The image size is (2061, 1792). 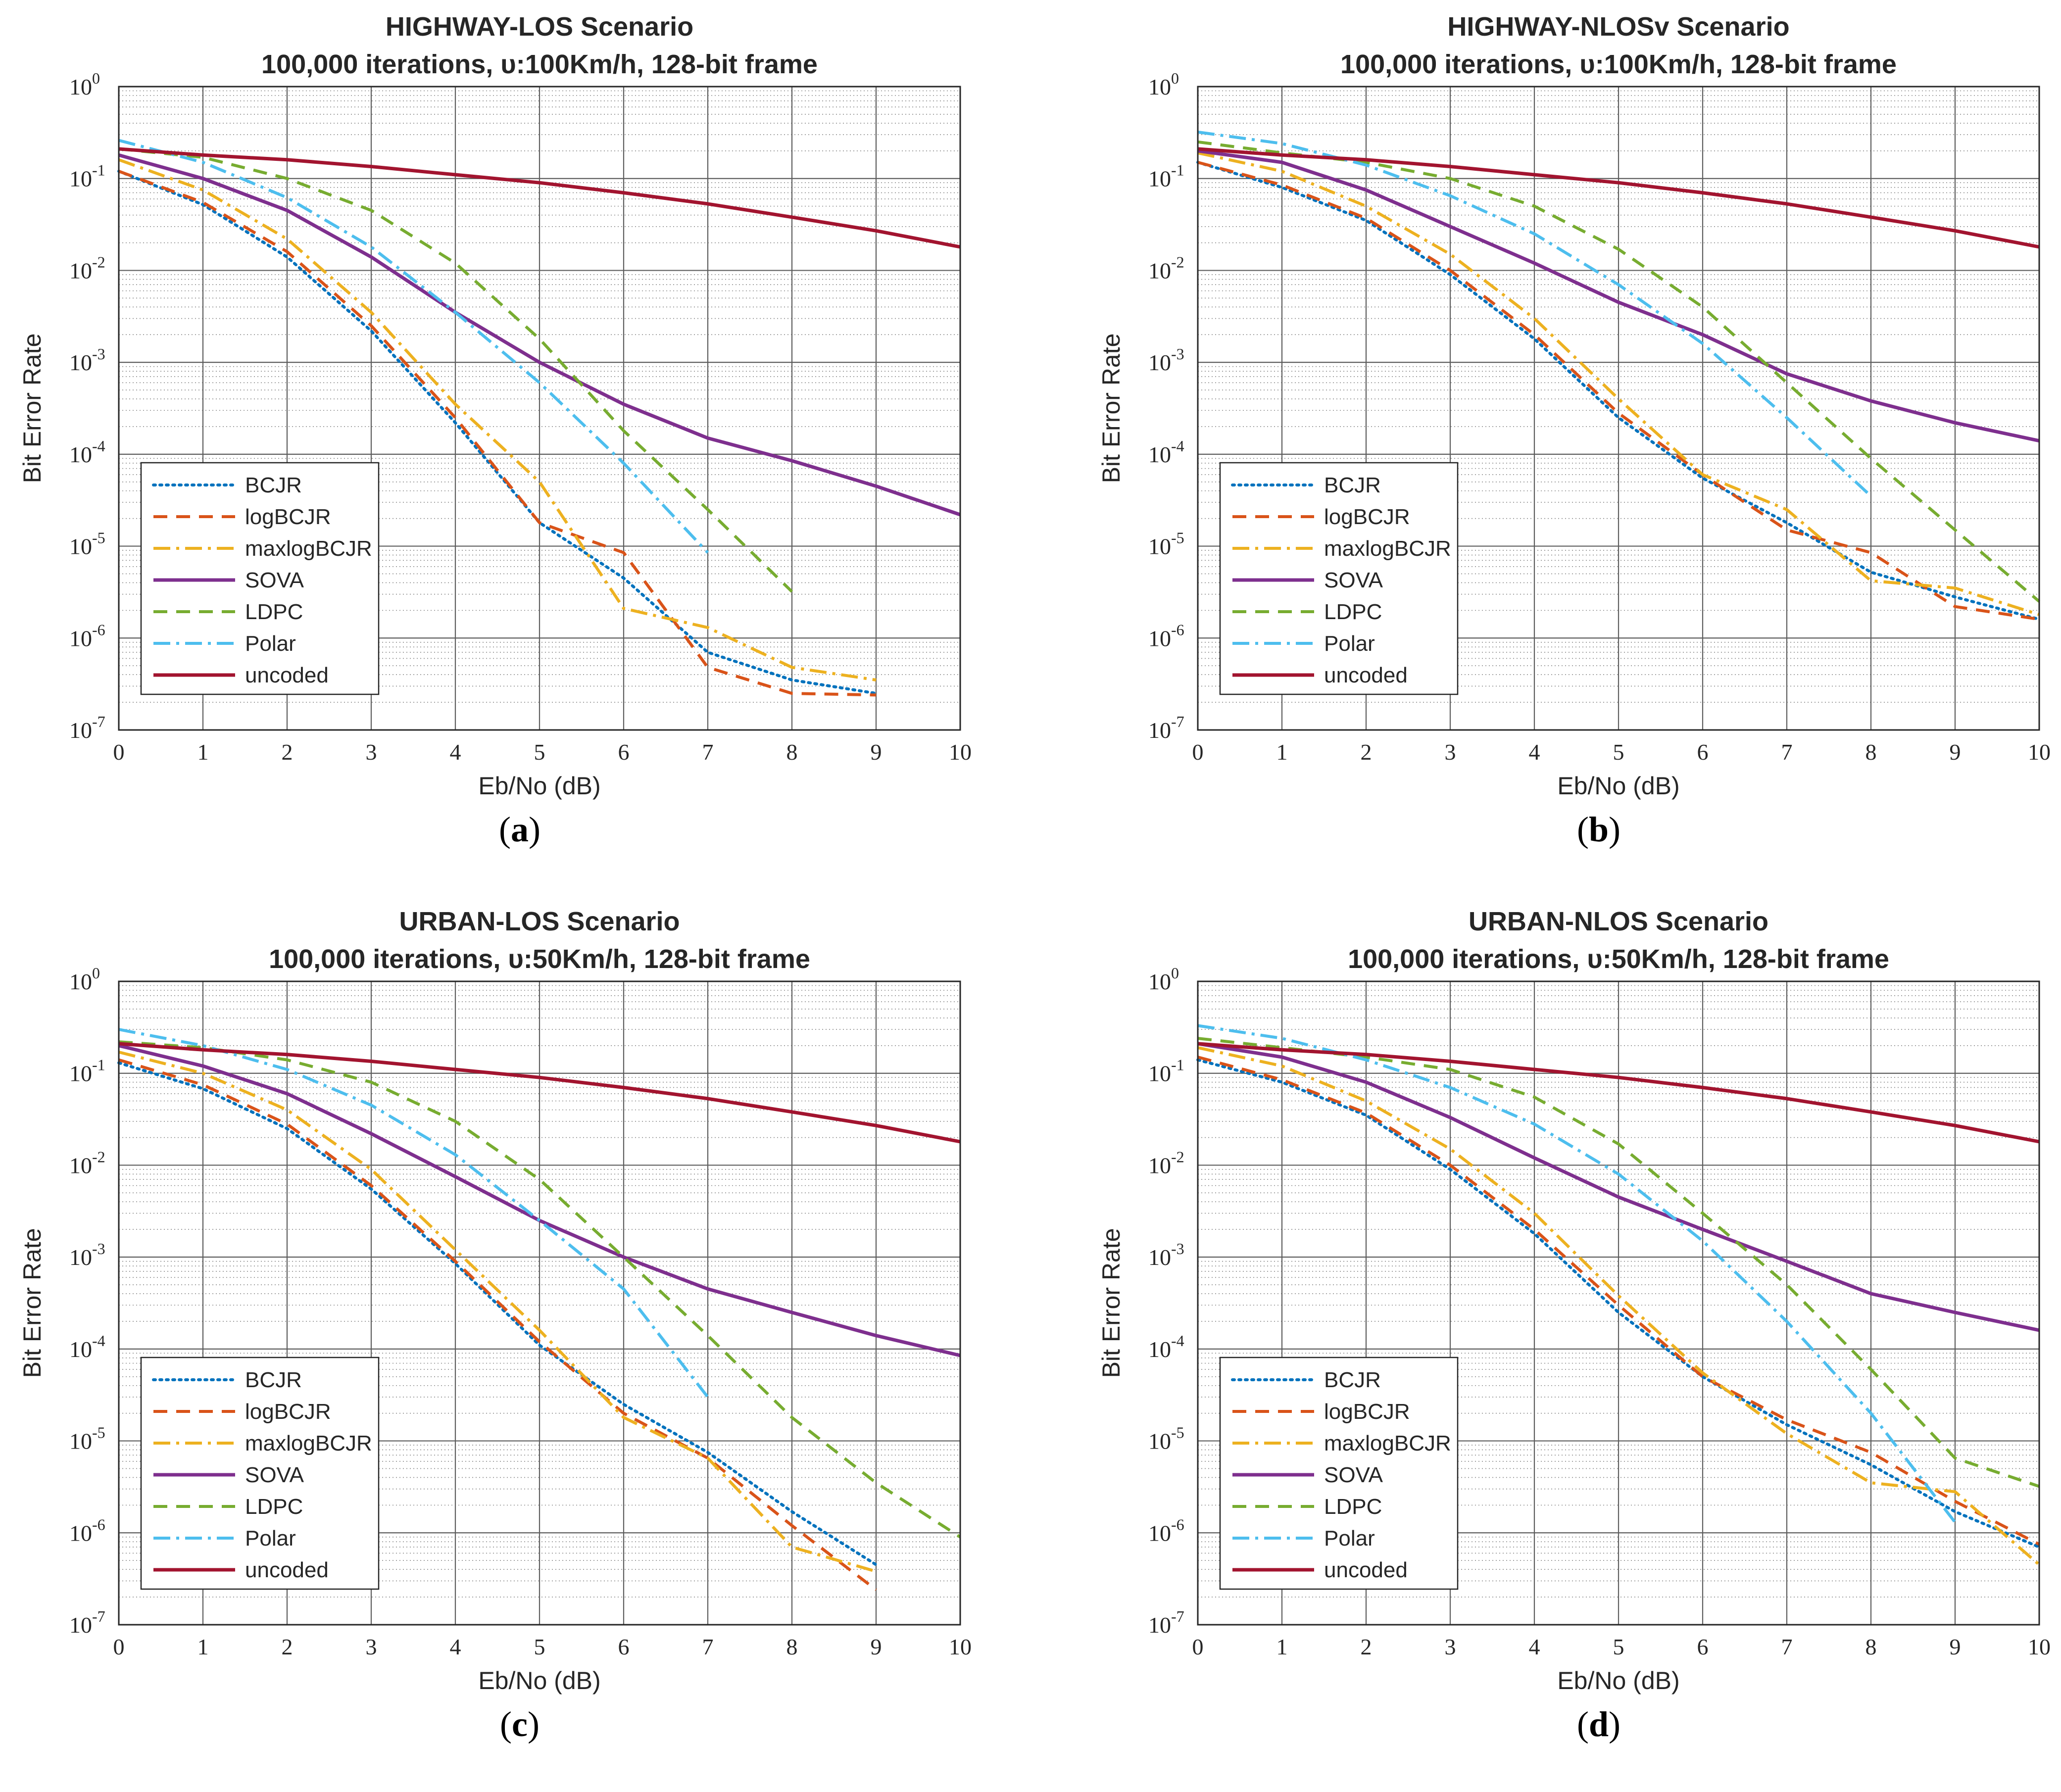 What do you see at coordinates (520, 1724) in the screenshot?
I see `panel-caption: (c)` at bounding box center [520, 1724].